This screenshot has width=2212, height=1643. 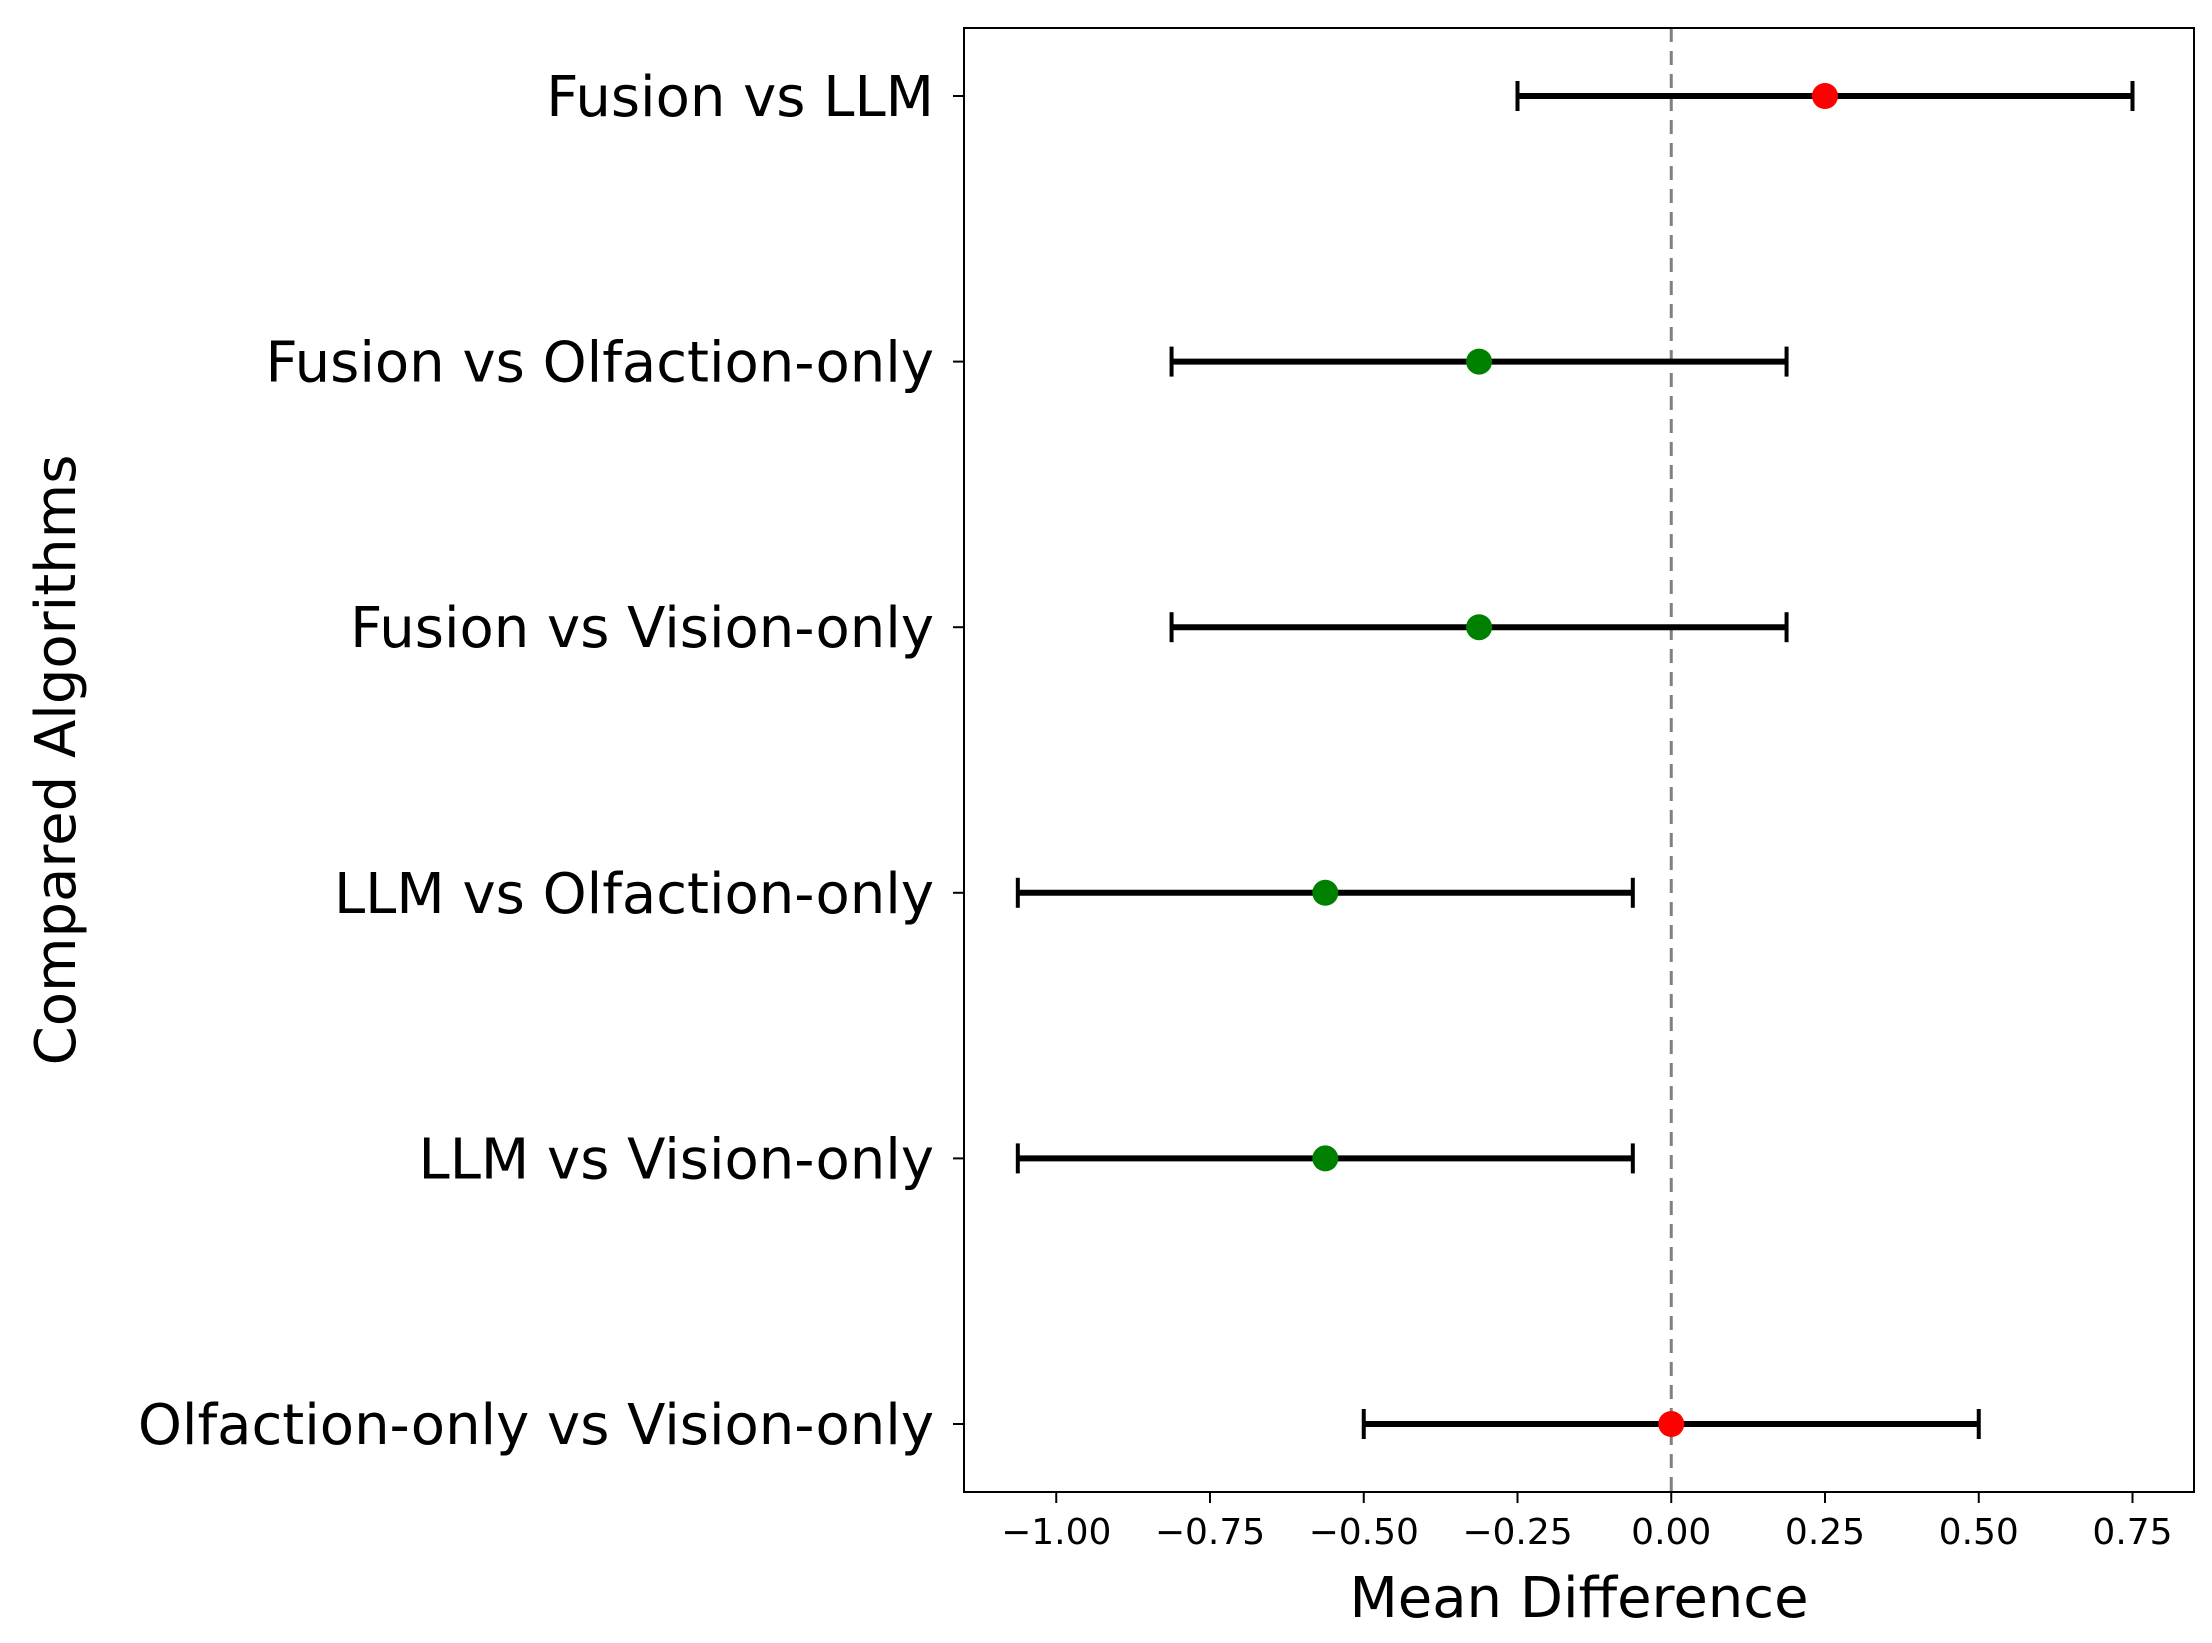 I want to click on y-tick-label-4: LLM vs Vision-only, so click(x=676, y=1159).